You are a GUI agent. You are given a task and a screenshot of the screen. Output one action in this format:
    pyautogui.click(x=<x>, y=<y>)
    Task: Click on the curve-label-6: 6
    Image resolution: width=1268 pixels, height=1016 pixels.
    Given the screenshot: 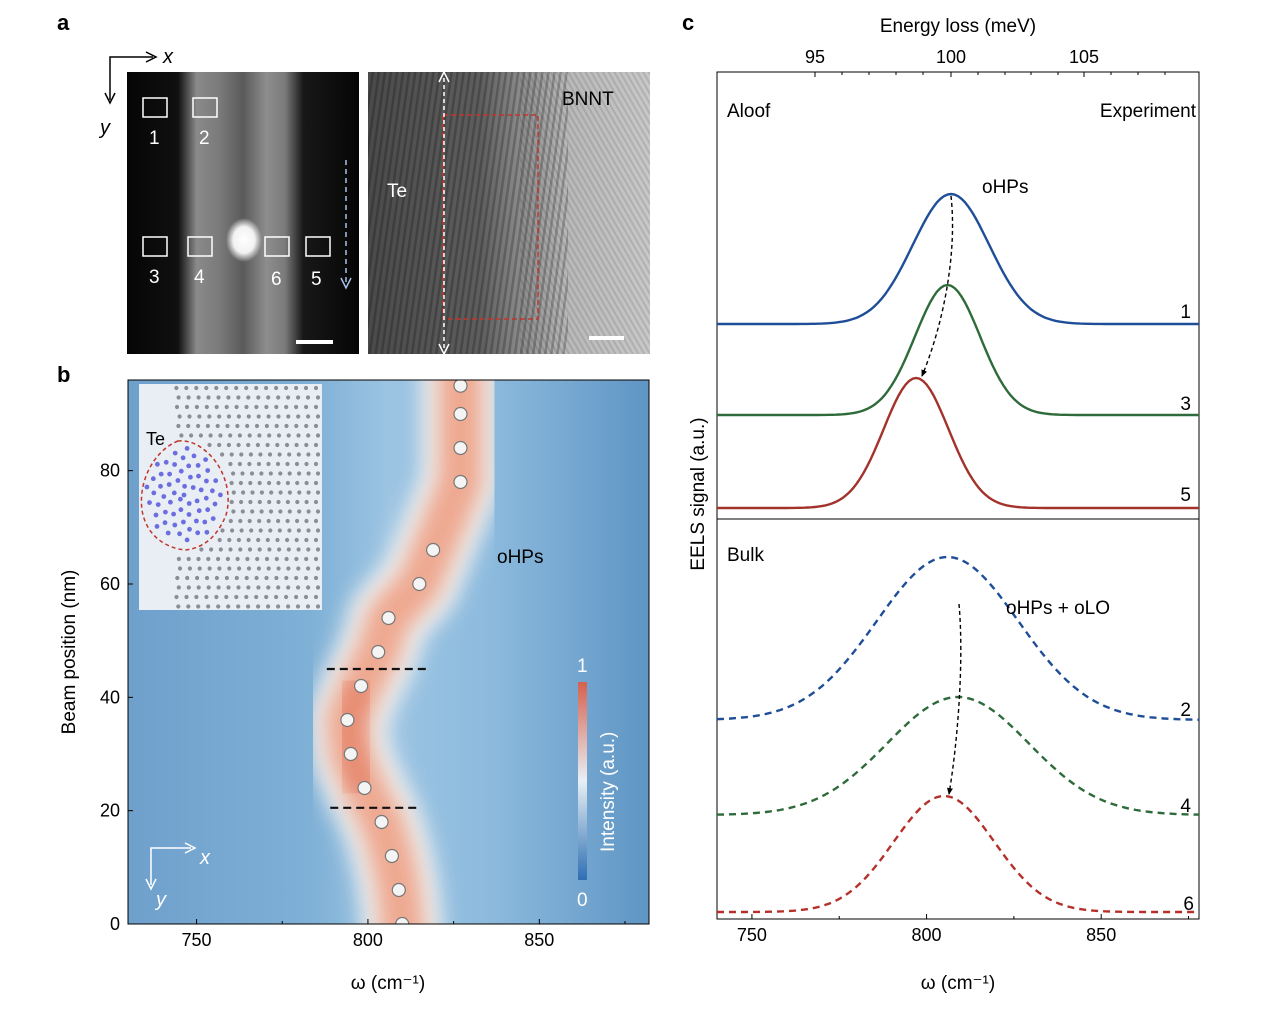 What is the action you would take?
    pyautogui.click(x=1188, y=904)
    